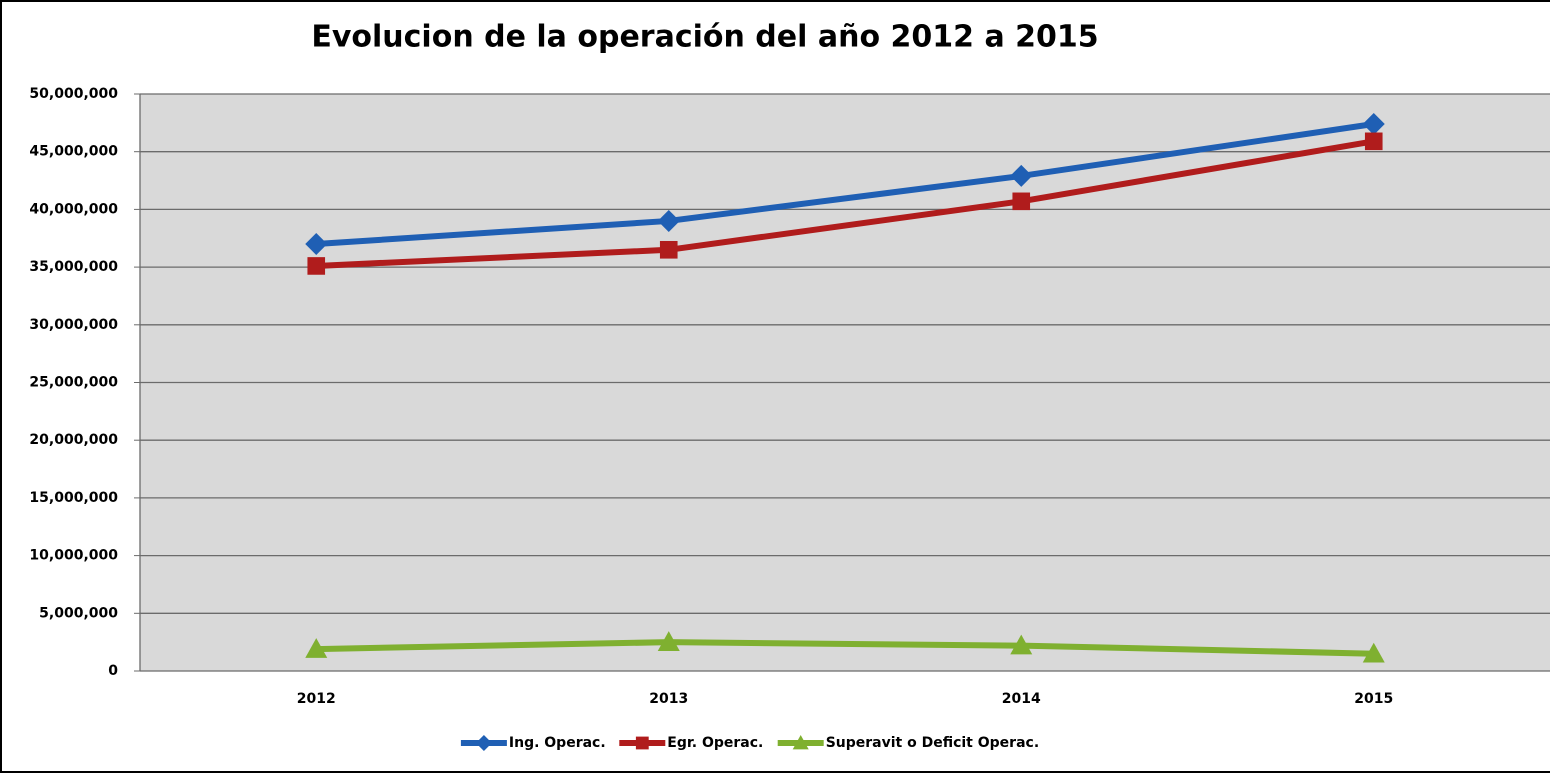 The height and width of the screenshot is (773, 1550). Describe the element at coordinates (73, 556) in the screenshot. I see `y-tick-label: 10,000,000` at that location.